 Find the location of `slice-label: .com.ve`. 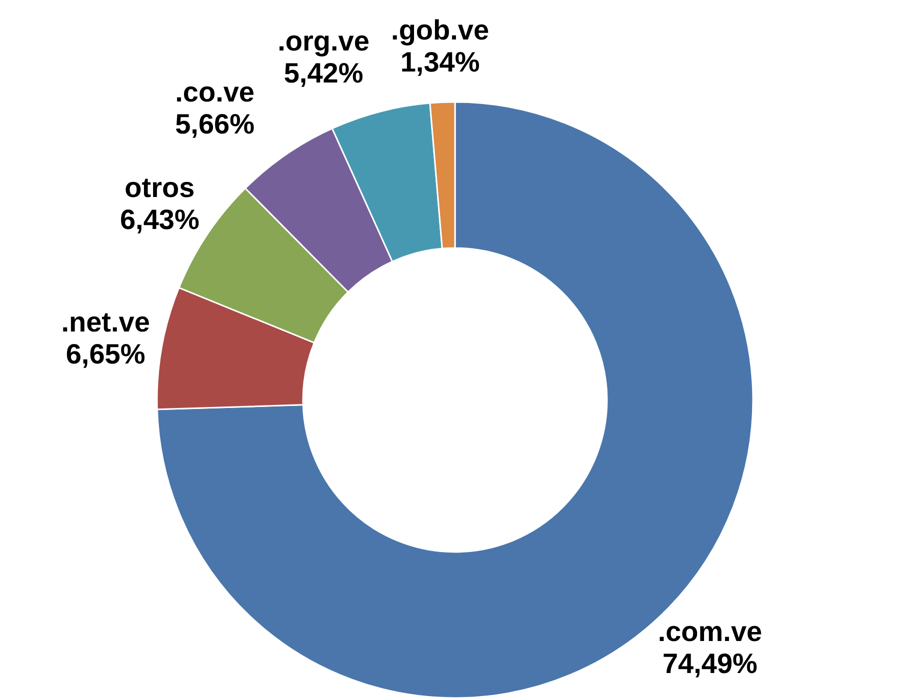

slice-label: .com.ve is located at coordinates (710, 632).